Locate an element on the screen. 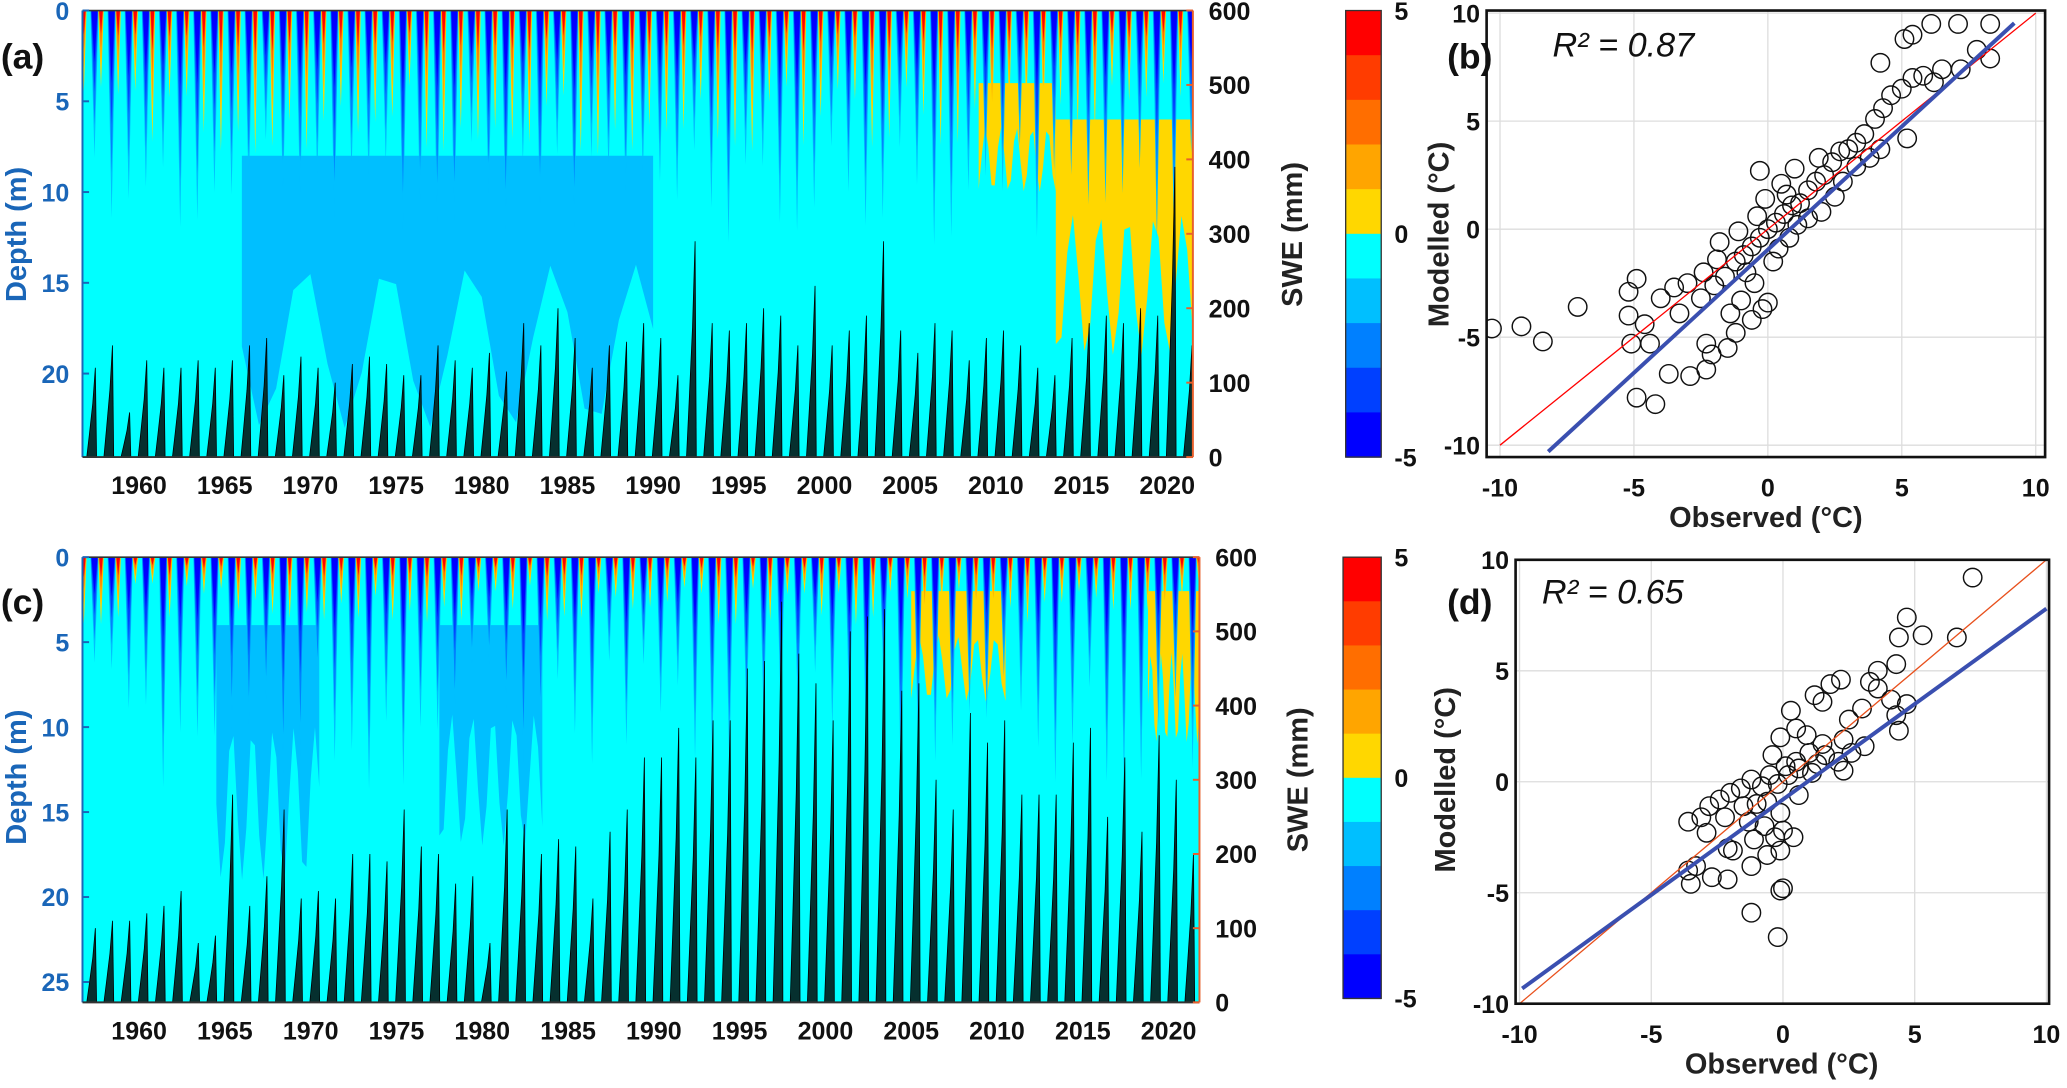 This screenshot has height=1088, width=2067. x-tick-label: 1990 is located at coordinates (654, 1031).